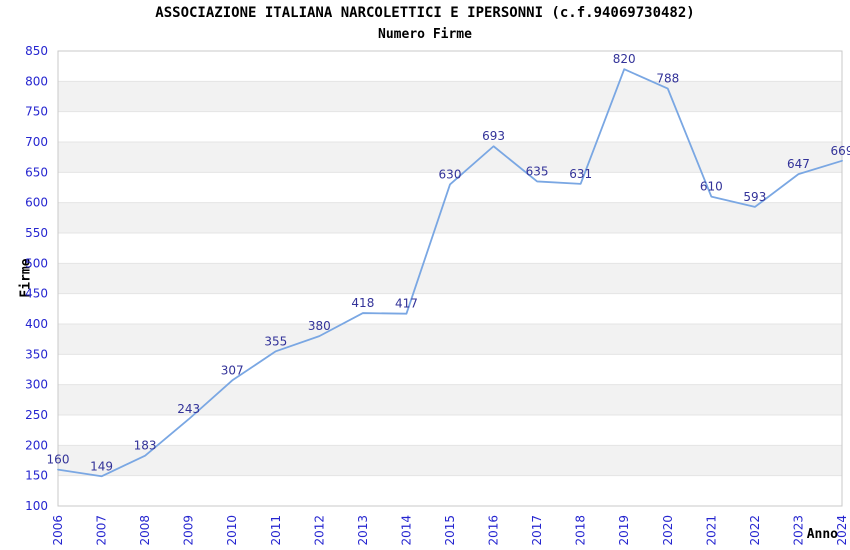 This screenshot has width=850, height=550. Describe the element at coordinates (145, 446) in the screenshot. I see `data-point-label: 183` at that location.